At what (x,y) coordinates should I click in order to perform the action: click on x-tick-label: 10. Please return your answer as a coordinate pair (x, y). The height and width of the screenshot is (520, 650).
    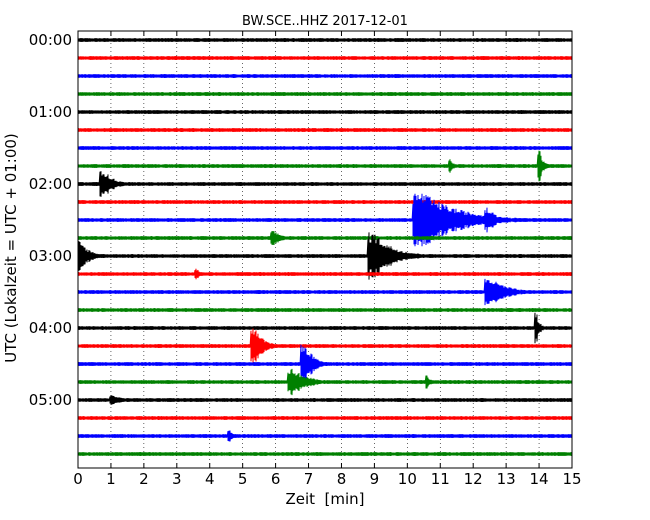
    Looking at the image, I should click on (407, 479).